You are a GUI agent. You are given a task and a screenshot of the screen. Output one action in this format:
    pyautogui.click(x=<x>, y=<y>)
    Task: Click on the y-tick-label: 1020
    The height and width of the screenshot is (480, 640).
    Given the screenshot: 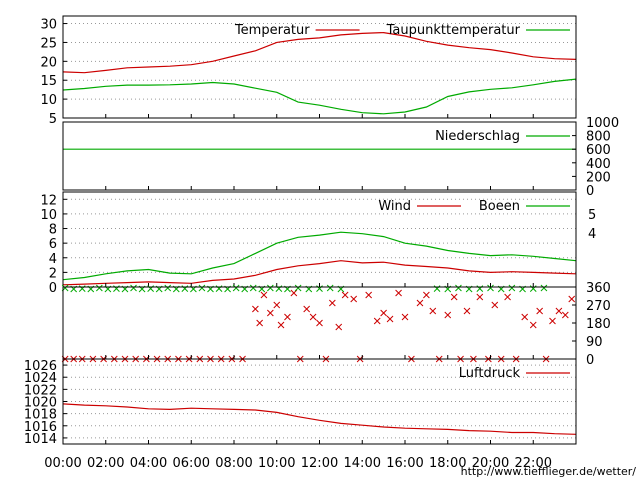 What is the action you would take?
    pyautogui.click(x=40, y=403)
    